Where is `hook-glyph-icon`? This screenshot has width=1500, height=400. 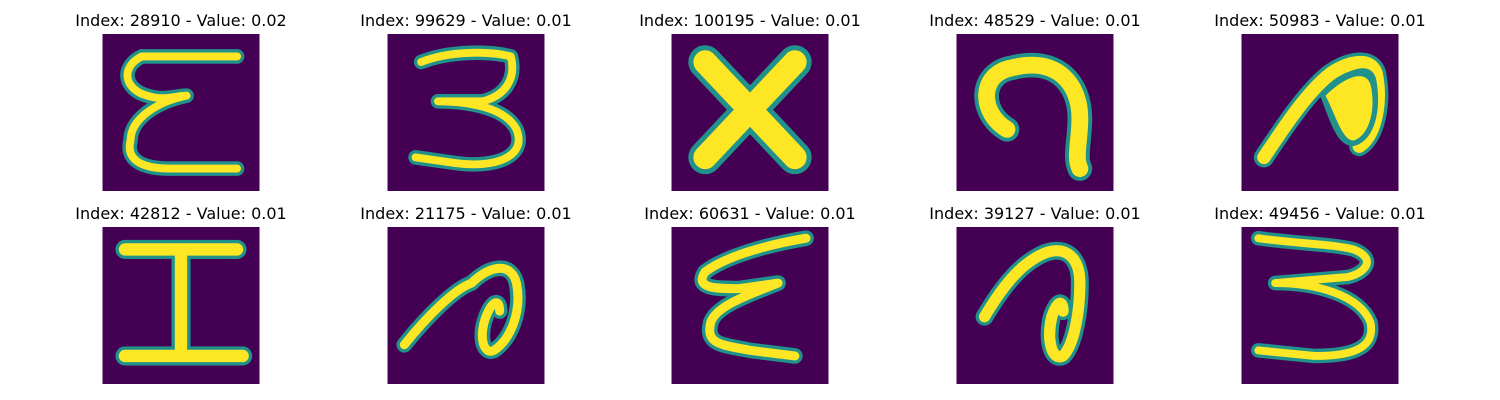 hook-glyph-icon is located at coordinates (1035, 112).